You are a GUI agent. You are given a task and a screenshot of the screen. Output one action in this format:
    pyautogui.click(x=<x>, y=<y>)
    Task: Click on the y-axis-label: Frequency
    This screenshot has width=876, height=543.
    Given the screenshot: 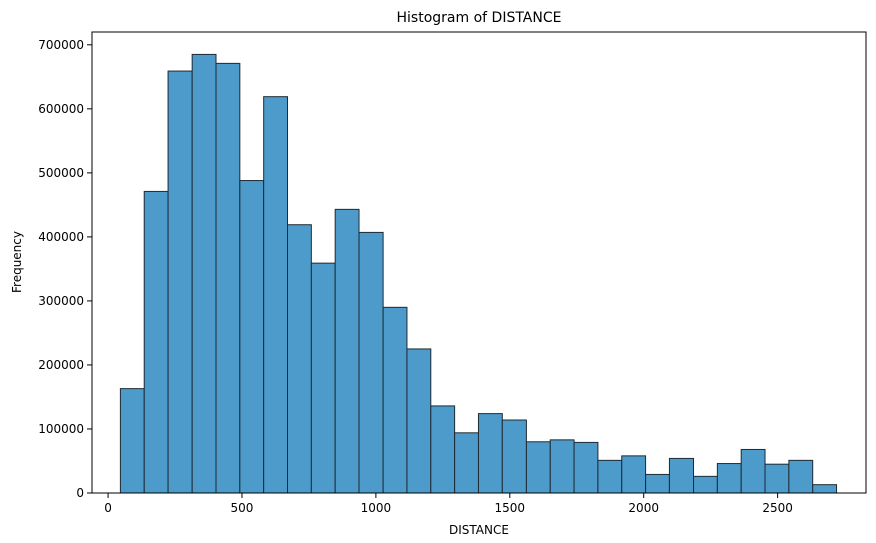 What is the action you would take?
    pyautogui.click(x=17, y=262)
    